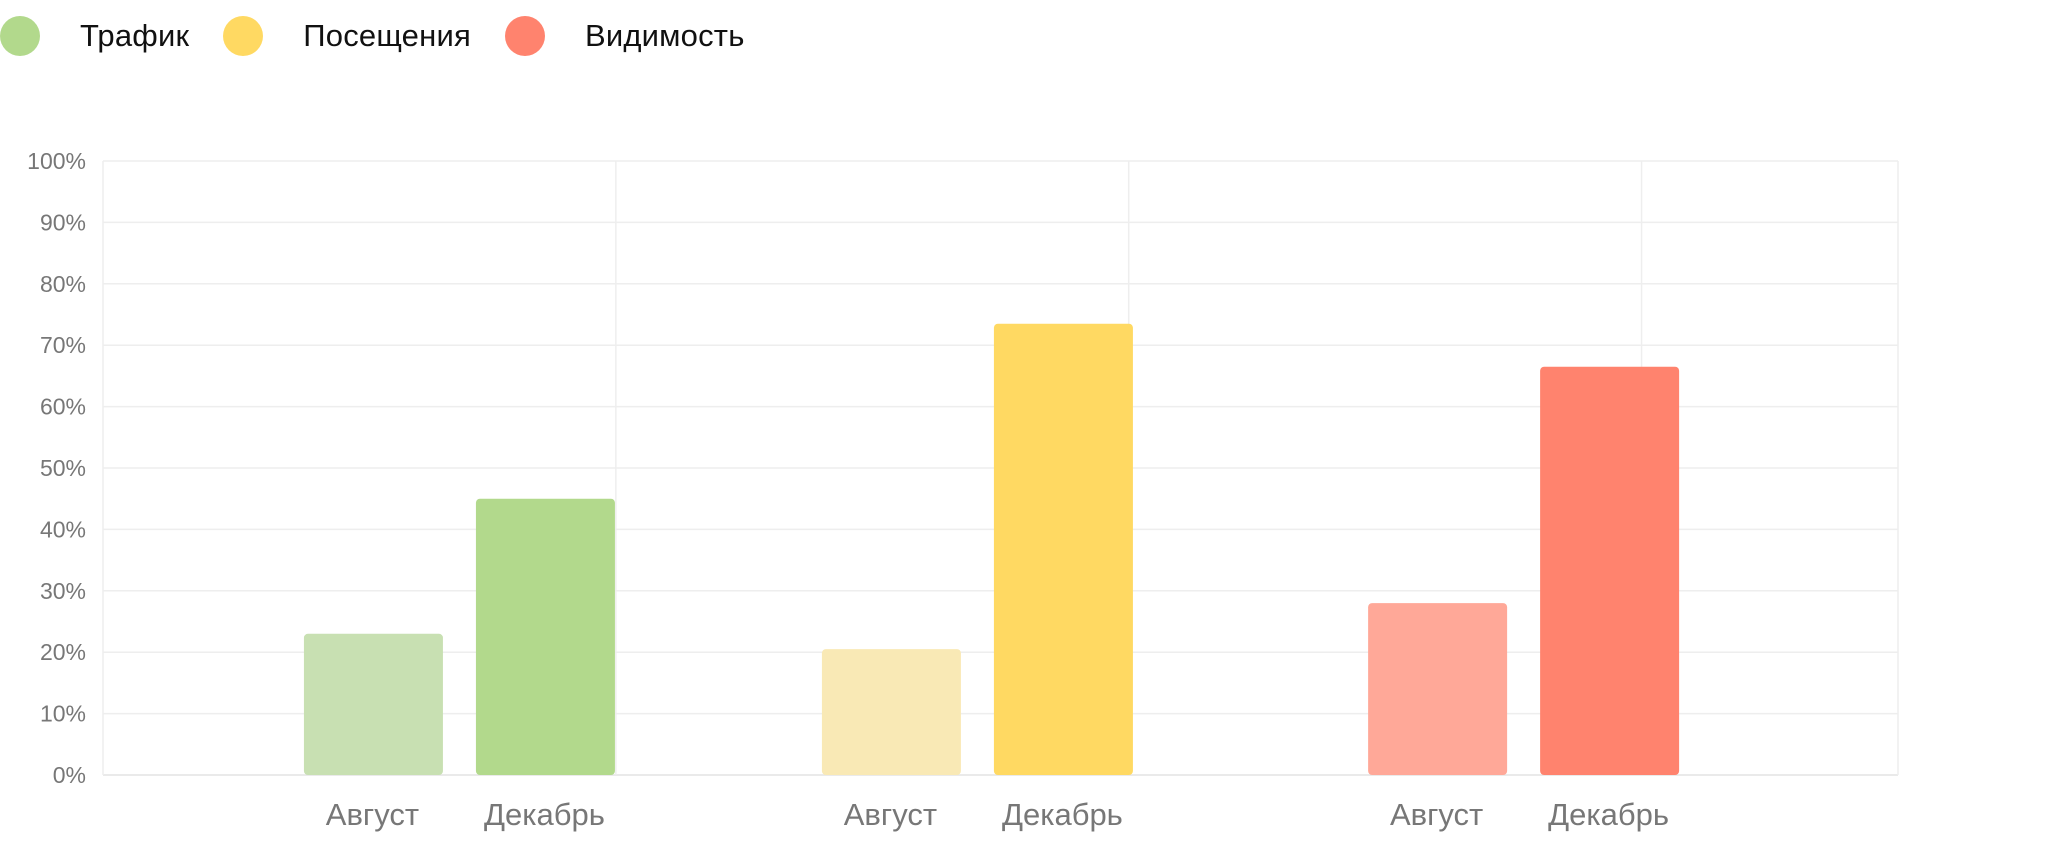 The width and height of the screenshot is (2048, 867). I want to click on legend-item-visibility: Видимость, so click(624, 36).